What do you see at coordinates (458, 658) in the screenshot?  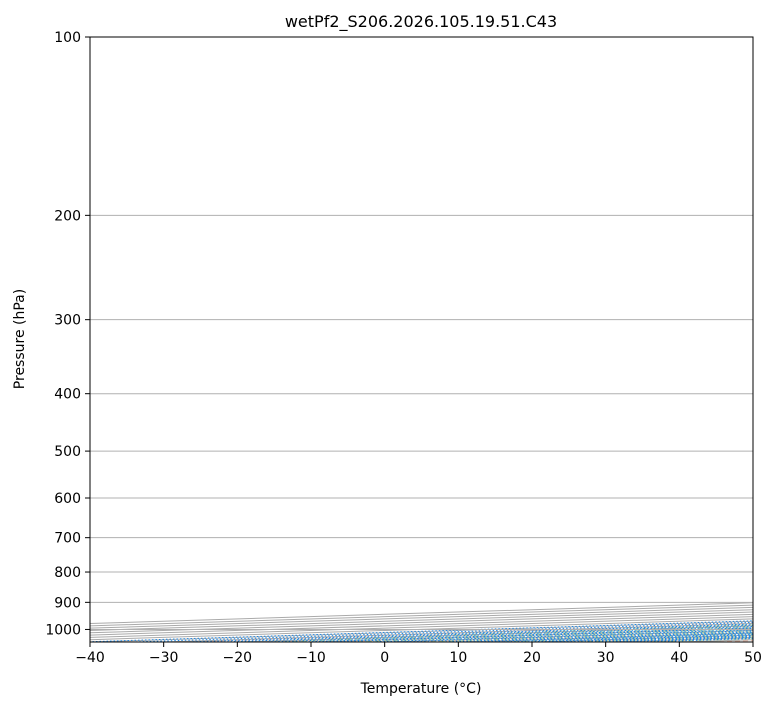 I see `x-tick-label: 10` at bounding box center [458, 658].